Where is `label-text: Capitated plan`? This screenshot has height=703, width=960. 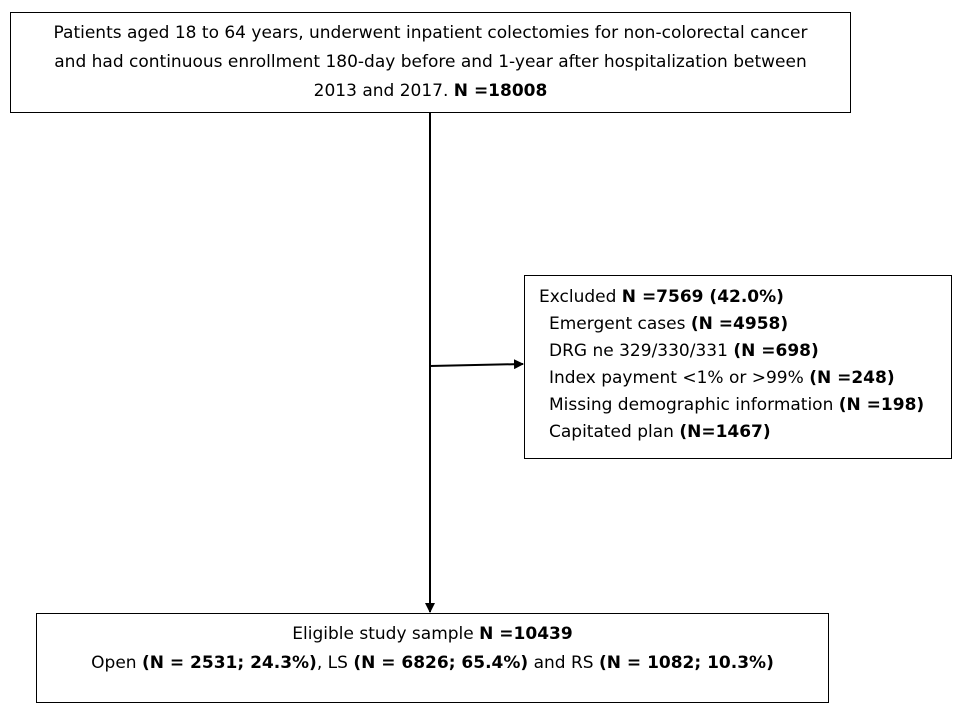
label-text: Capitated plan is located at coordinates (614, 432).